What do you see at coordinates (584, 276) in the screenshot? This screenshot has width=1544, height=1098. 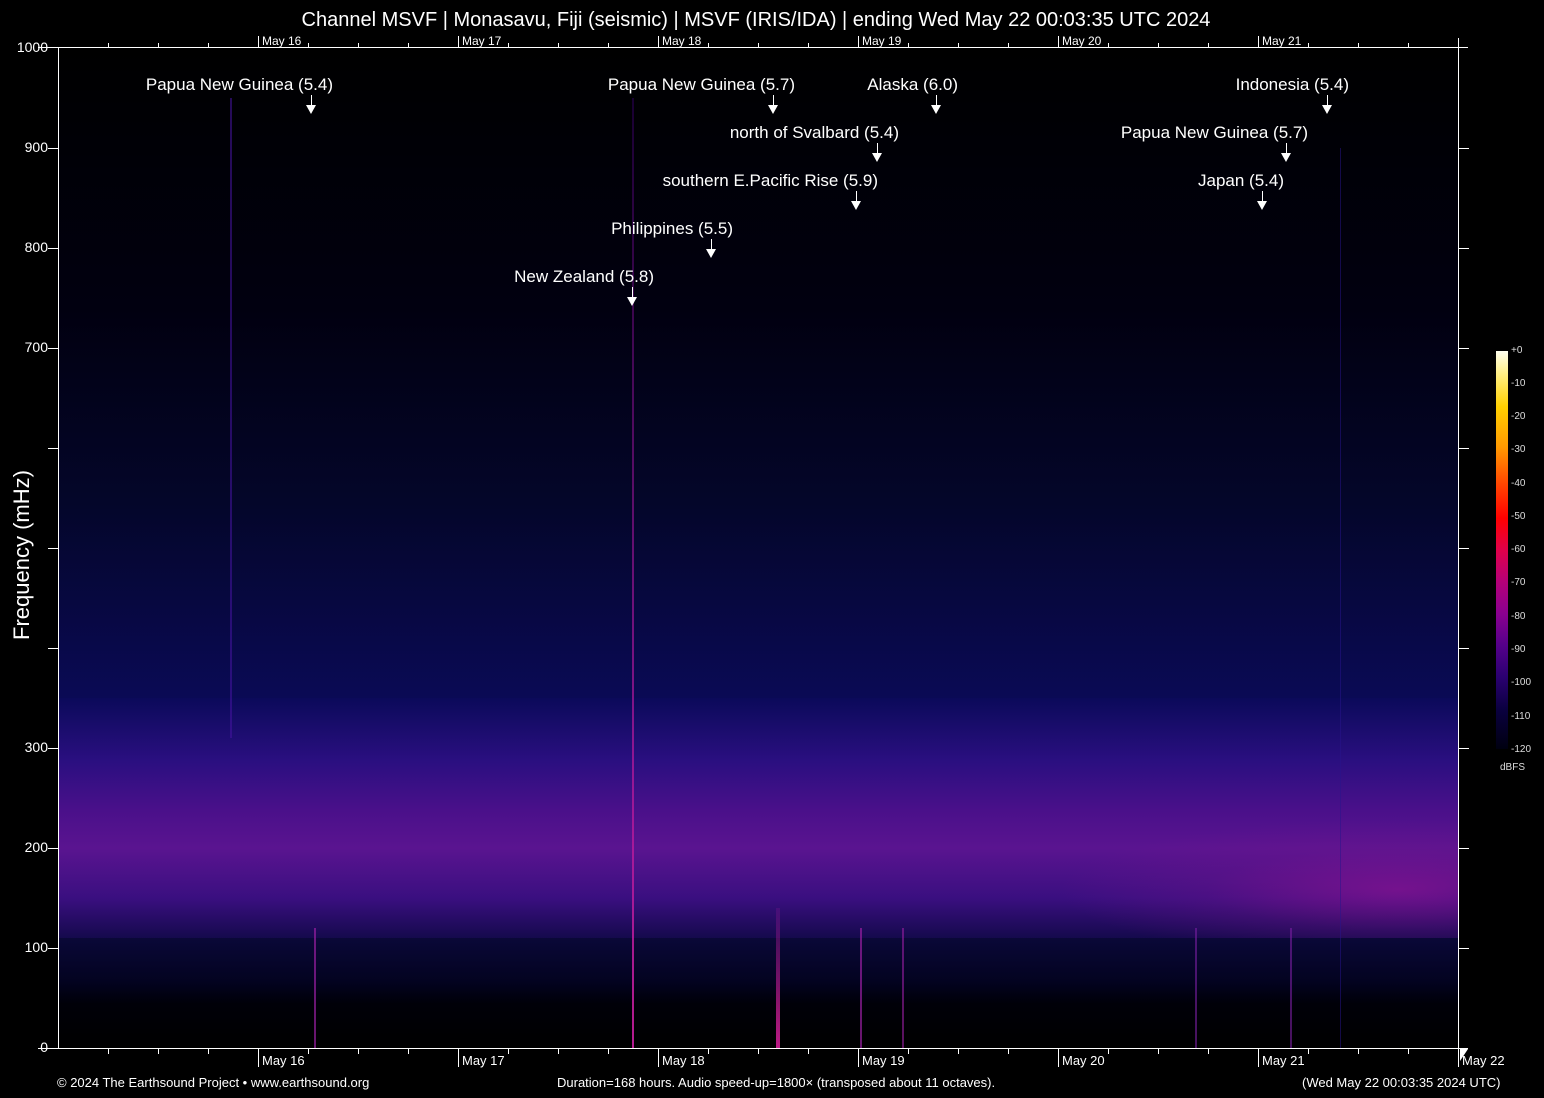 I see `earthquake-label: New Zealand (5.8)` at bounding box center [584, 276].